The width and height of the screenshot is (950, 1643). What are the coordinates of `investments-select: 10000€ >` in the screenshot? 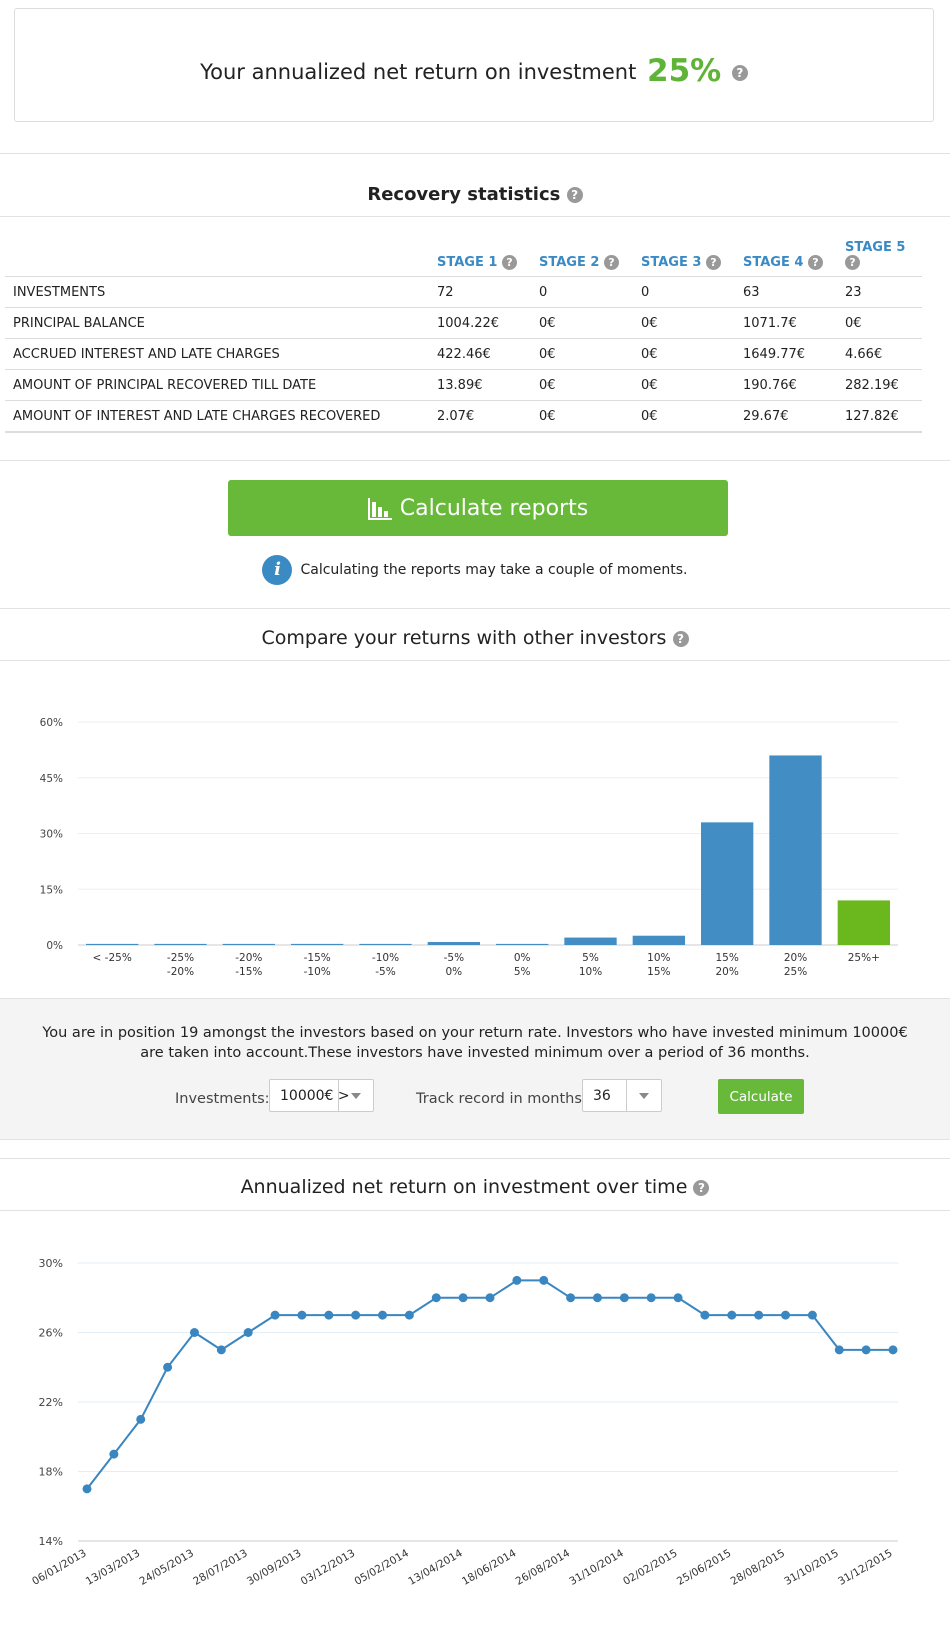 It's located at (321, 1095).